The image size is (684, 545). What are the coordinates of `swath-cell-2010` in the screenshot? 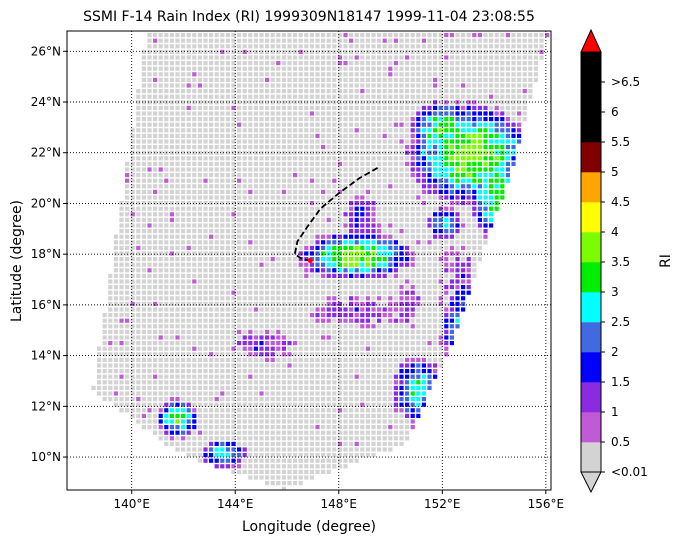 It's located at (379, 191).